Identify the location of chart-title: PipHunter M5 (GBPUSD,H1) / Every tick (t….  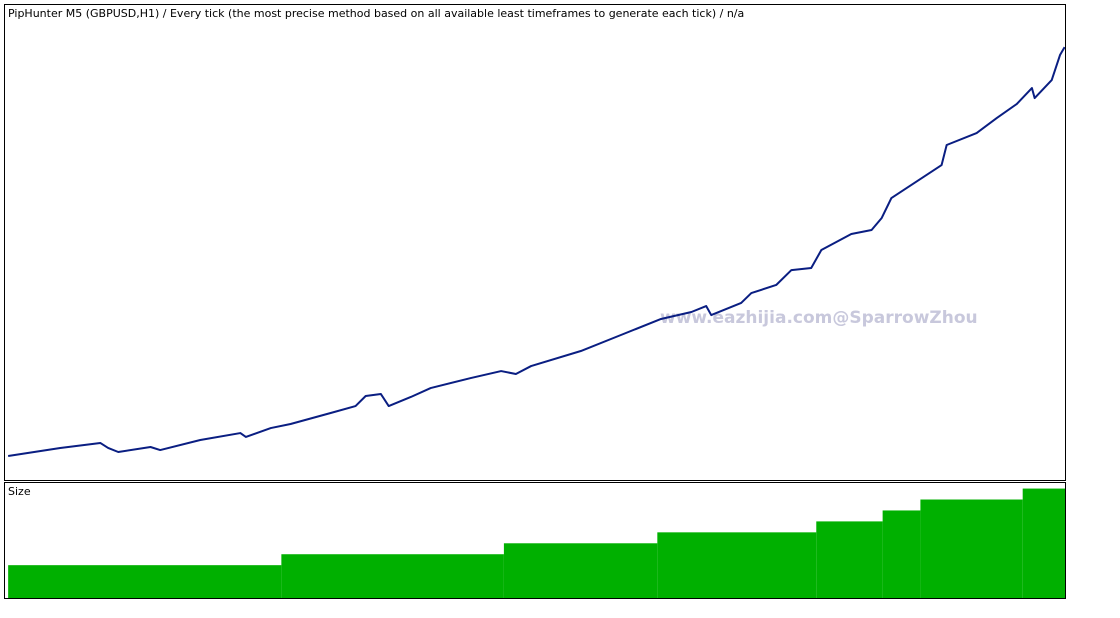
(376, 13).